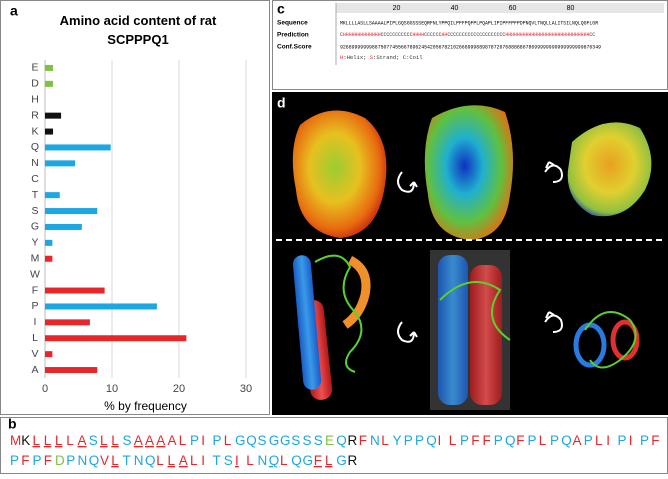 The image size is (668, 479). What do you see at coordinates (34, 68) in the screenshot?
I see `y-tick-label: E` at bounding box center [34, 68].